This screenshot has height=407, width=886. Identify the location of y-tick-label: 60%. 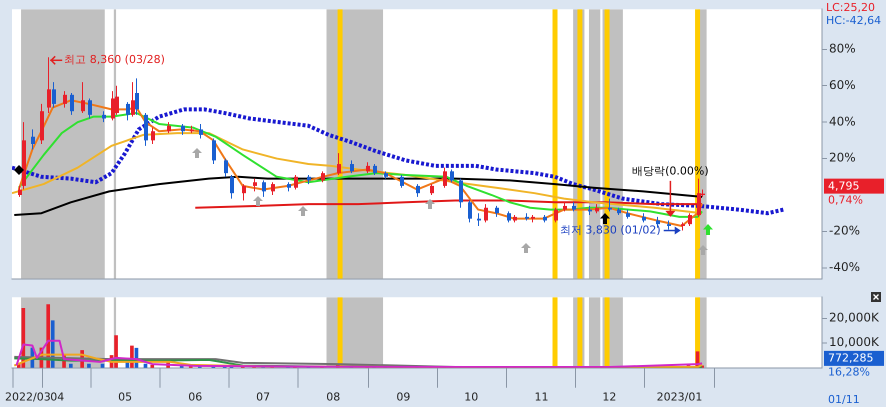
(842, 85).